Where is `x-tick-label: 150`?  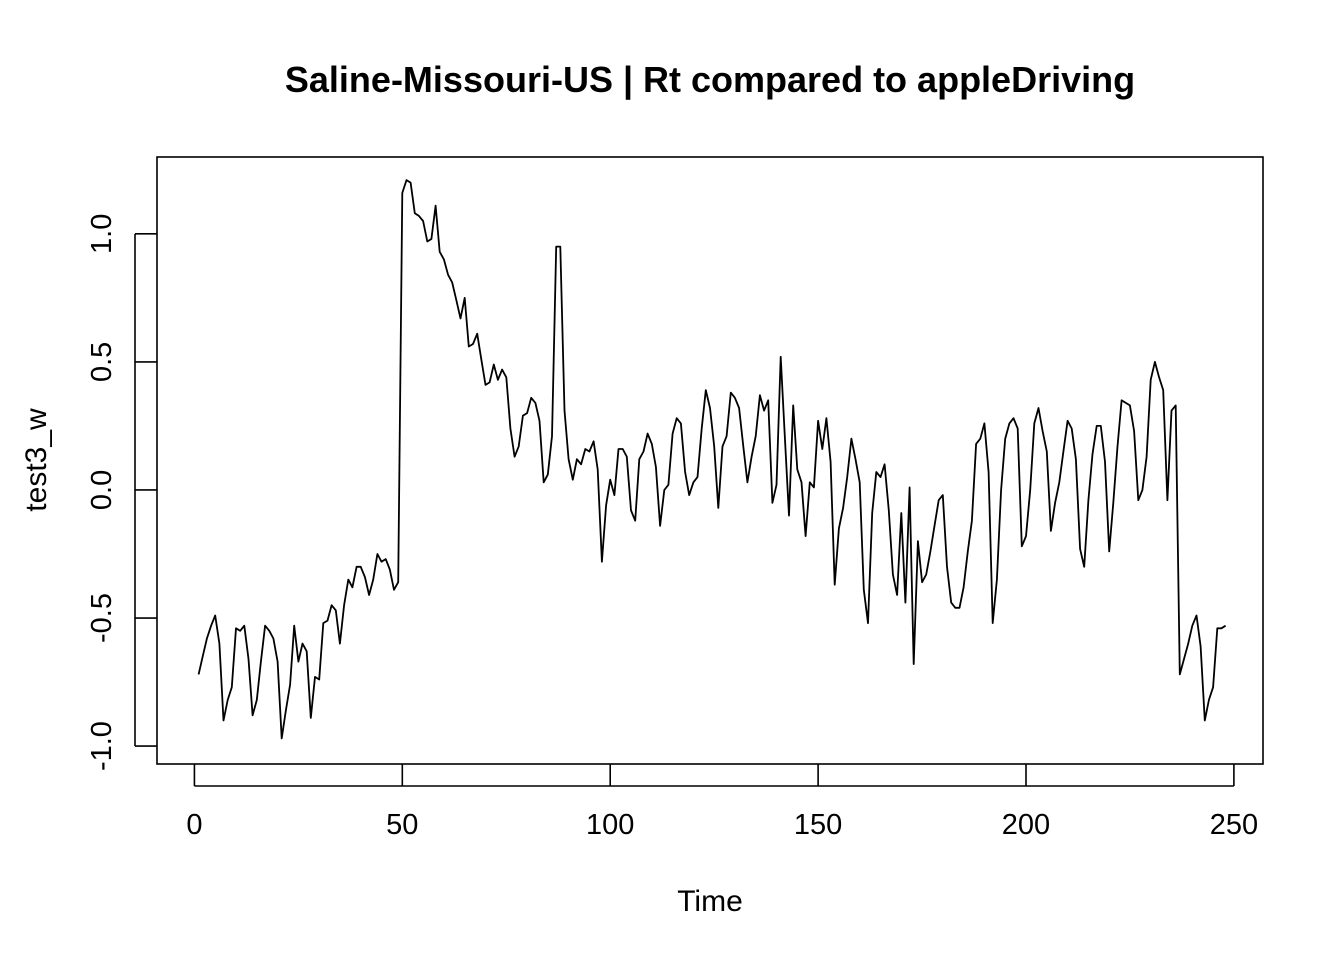 x-tick-label: 150 is located at coordinates (818, 825).